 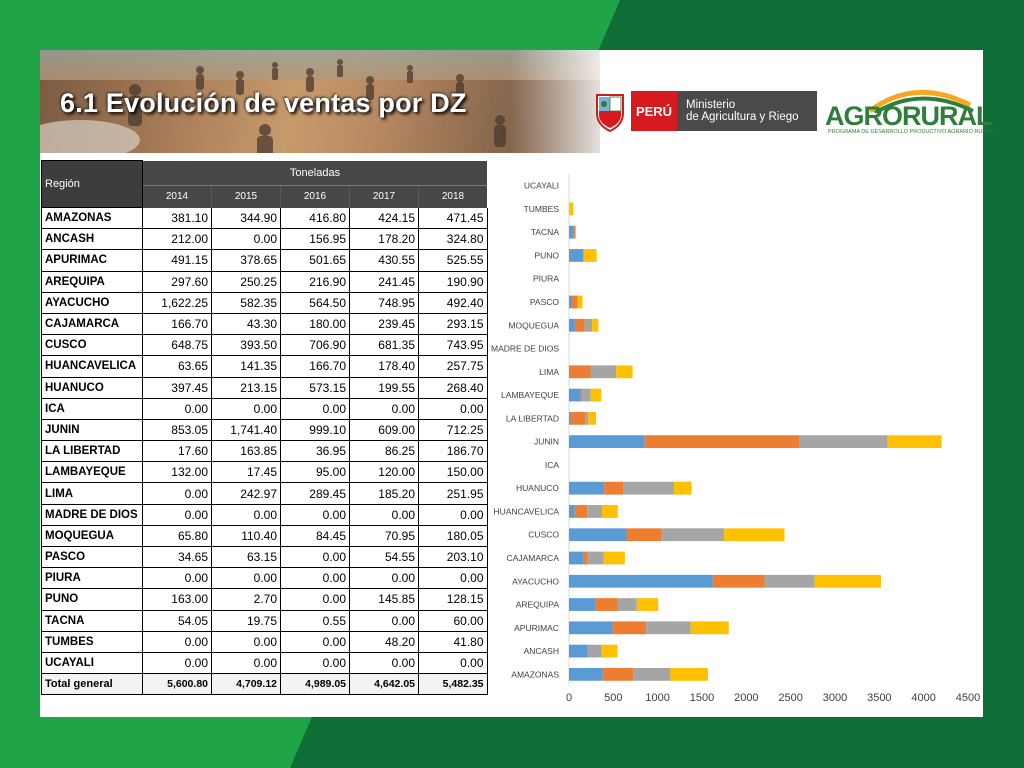 I want to click on region-name: AMAZONAS, so click(x=92, y=218).